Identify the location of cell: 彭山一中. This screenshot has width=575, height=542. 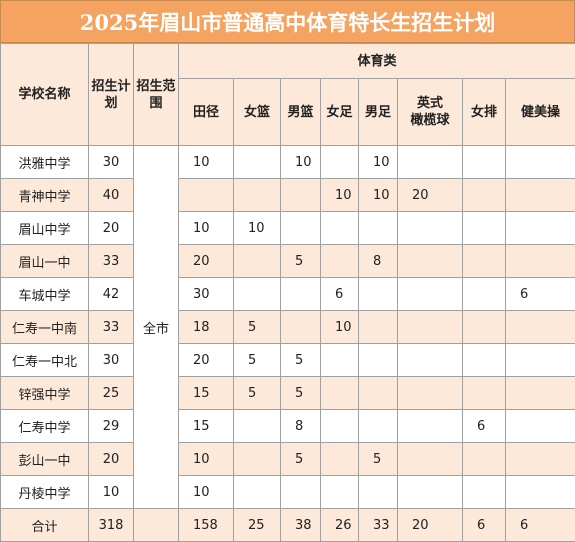
(45, 459).